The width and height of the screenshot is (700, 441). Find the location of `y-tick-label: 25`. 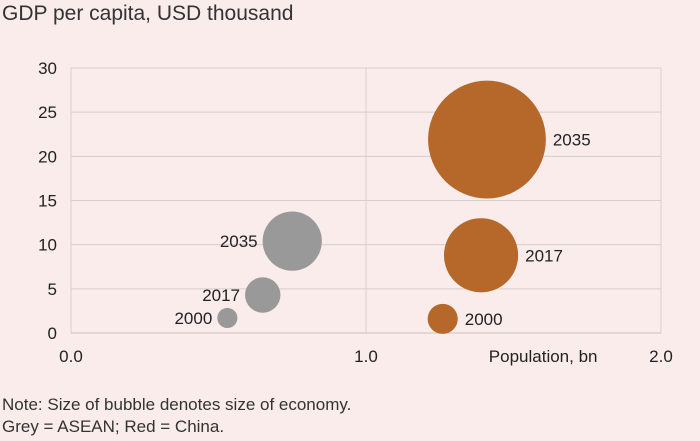

y-tick-label: 25 is located at coordinates (47, 112).